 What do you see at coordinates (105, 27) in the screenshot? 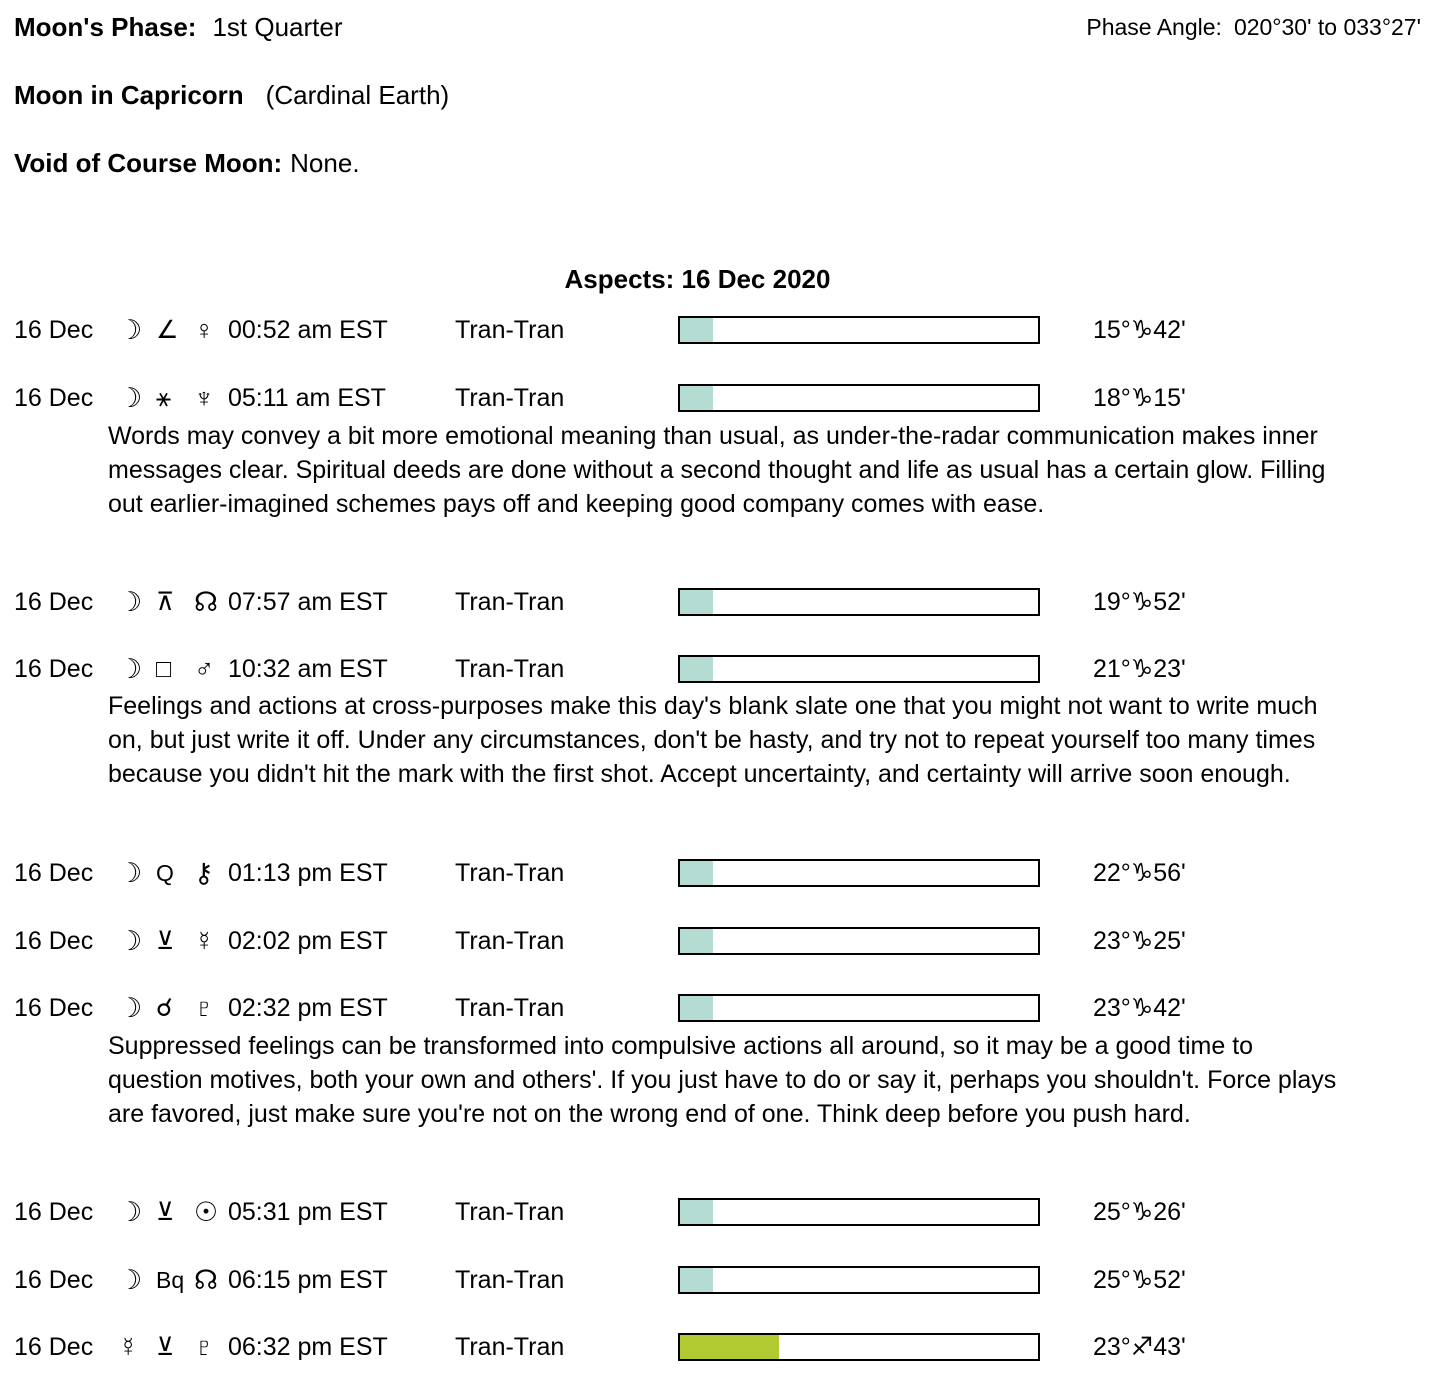
I see `moon-phase-label: Moon's Phase:` at bounding box center [105, 27].